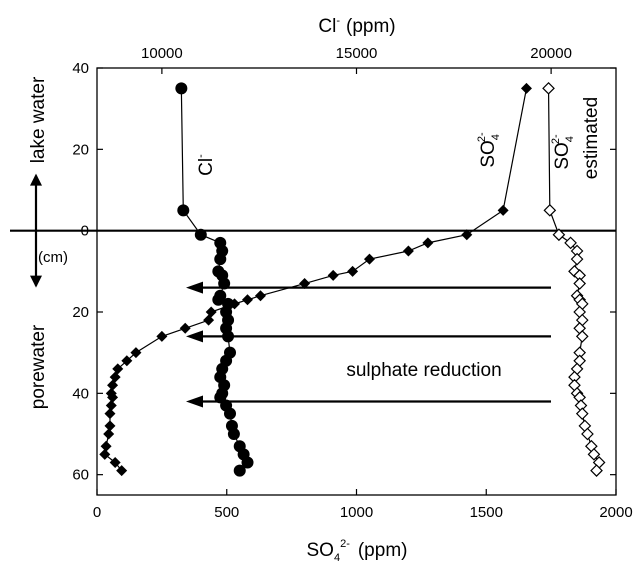  Describe the element at coordinates (38, 119) in the screenshot. I see `lake-water-label: lake water` at that location.